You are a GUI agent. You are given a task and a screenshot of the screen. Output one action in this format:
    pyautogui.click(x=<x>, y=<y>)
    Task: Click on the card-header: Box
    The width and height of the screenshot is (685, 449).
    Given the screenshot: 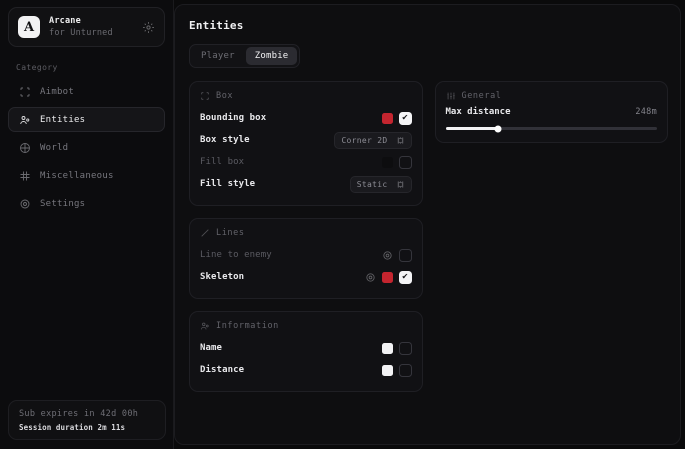 What is the action you would take?
    pyautogui.click(x=306, y=96)
    